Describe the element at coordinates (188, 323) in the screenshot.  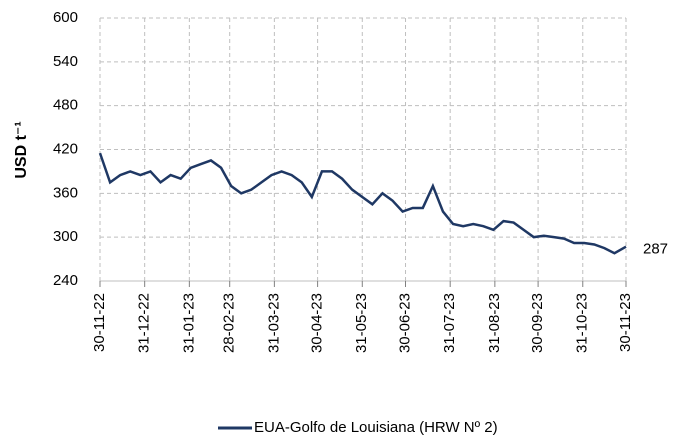
I see `x-tick-label: 31-01-23` at that location.